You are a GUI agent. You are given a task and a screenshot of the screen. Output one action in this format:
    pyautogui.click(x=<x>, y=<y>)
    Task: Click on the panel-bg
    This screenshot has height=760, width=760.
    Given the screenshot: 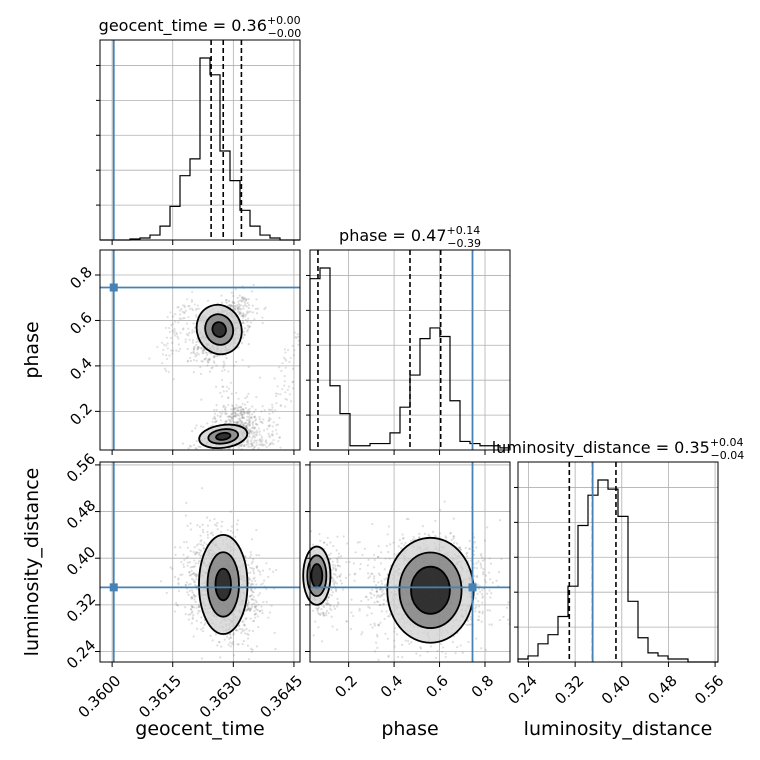 What is the action you would take?
    pyautogui.click(x=200, y=350)
    